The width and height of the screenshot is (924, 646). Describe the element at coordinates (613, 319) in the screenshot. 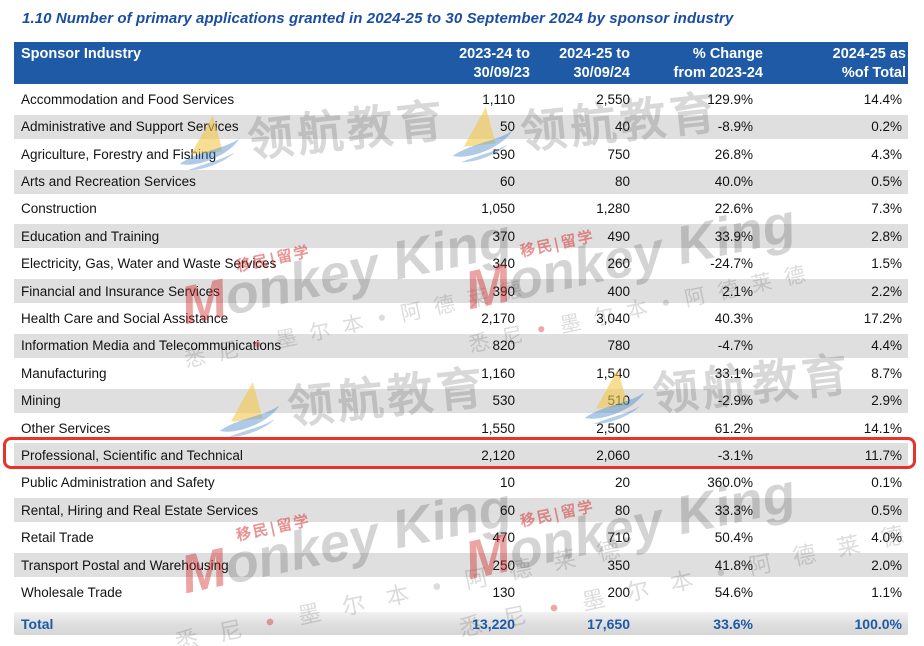

I see `cell-2024-25: 3,040` at that location.